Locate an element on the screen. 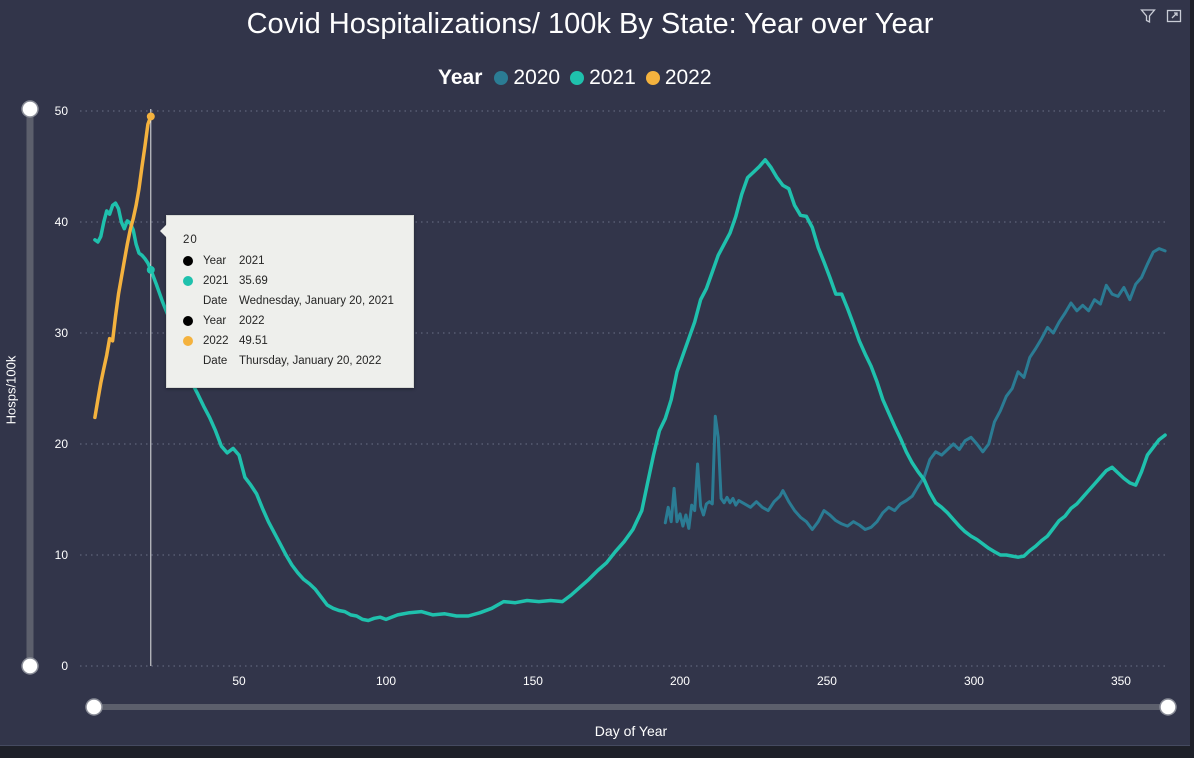 This screenshot has height=758, width=1194. legend-label: 2020 is located at coordinates (537, 77).